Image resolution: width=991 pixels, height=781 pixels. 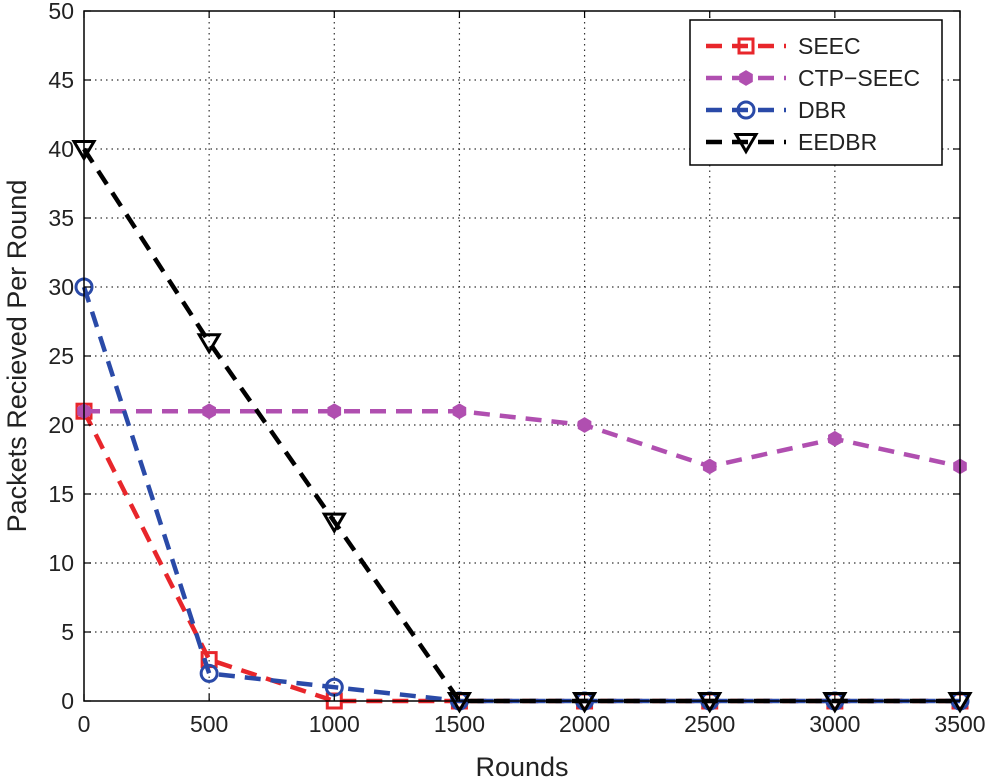 What do you see at coordinates (67, 632) in the screenshot?
I see `y-tick-label: 5` at bounding box center [67, 632].